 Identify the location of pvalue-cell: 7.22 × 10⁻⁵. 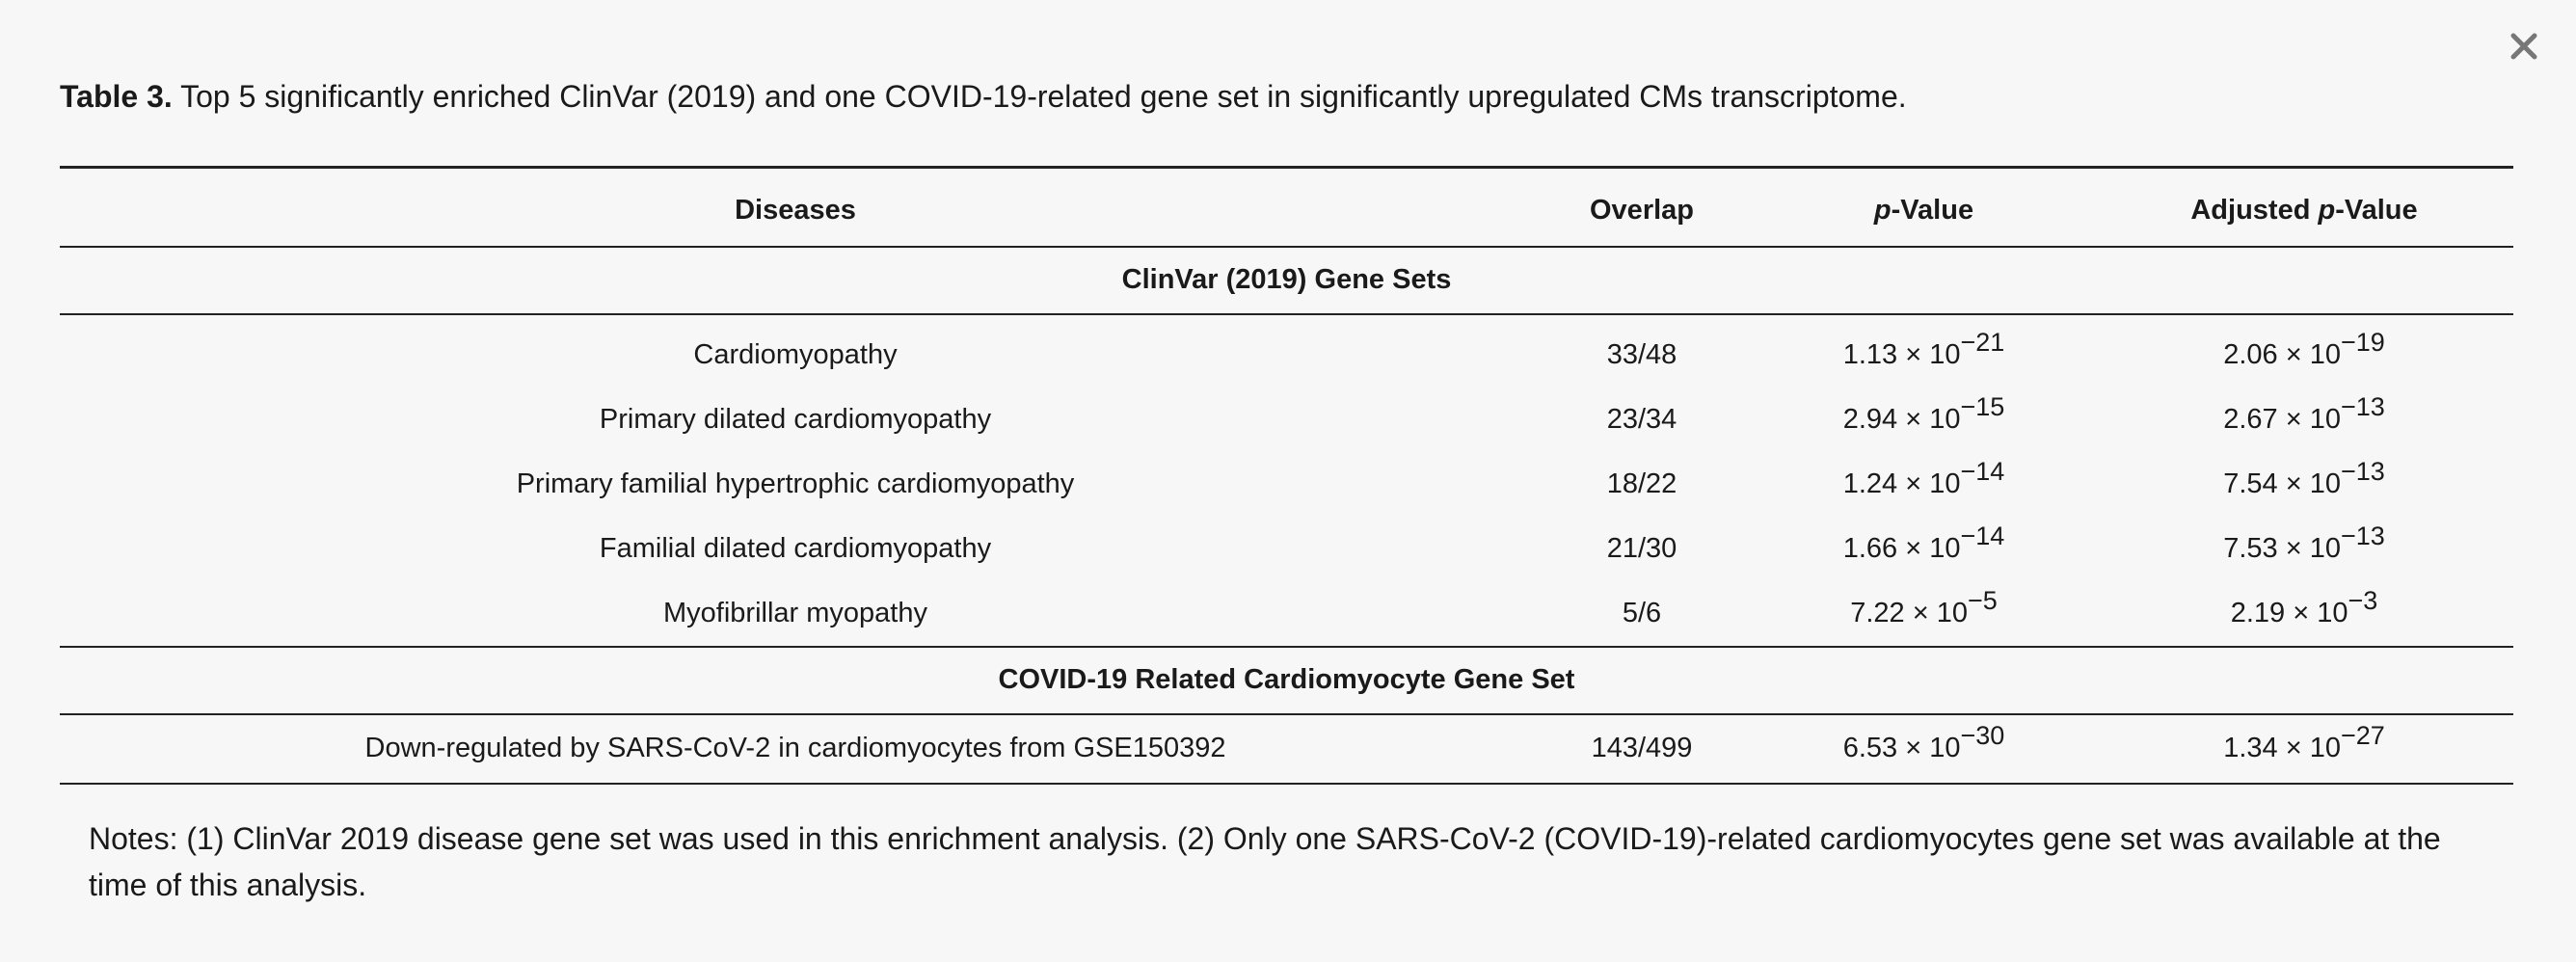
(1924, 606).